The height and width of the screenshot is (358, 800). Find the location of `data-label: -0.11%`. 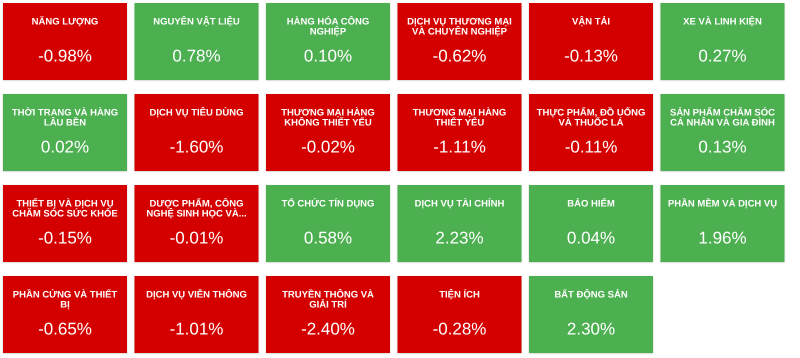

data-label: -0.11% is located at coordinates (591, 147).